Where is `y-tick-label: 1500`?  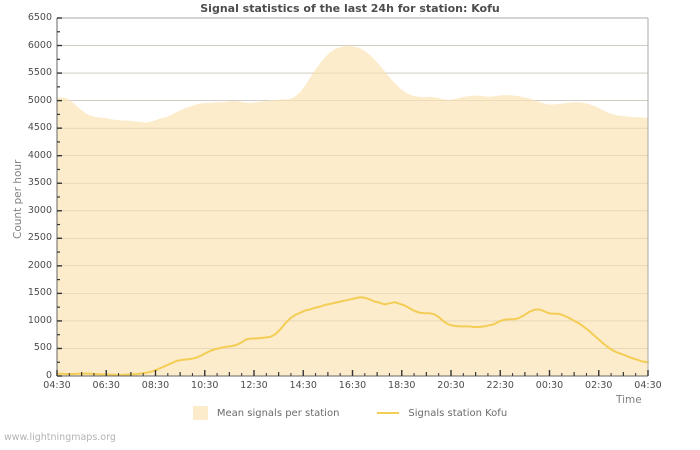
y-tick-label: 1500 is located at coordinates (39, 293).